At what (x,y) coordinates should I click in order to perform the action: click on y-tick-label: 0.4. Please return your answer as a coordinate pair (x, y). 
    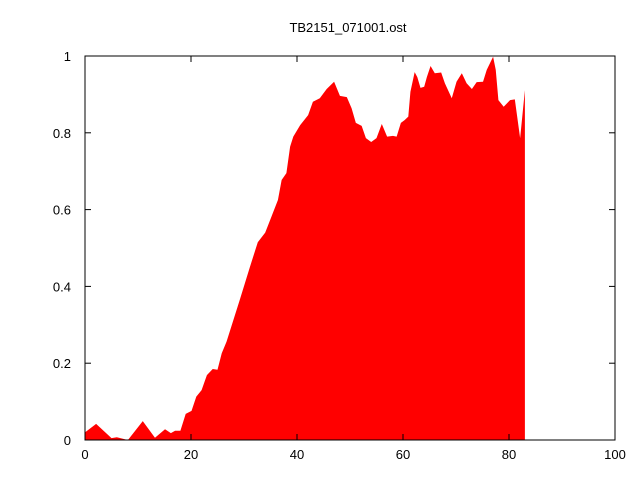
    Looking at the image, I should click on (62, 286).